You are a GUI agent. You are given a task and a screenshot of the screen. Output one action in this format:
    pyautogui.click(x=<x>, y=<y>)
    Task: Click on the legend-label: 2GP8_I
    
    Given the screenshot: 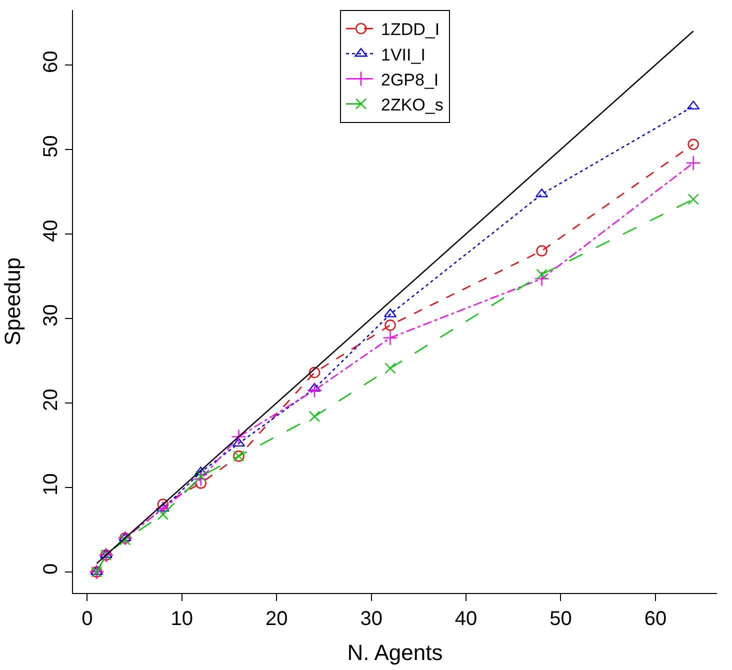 What is the action you would take?
    pyautogui.click(x=410, y=80)
    